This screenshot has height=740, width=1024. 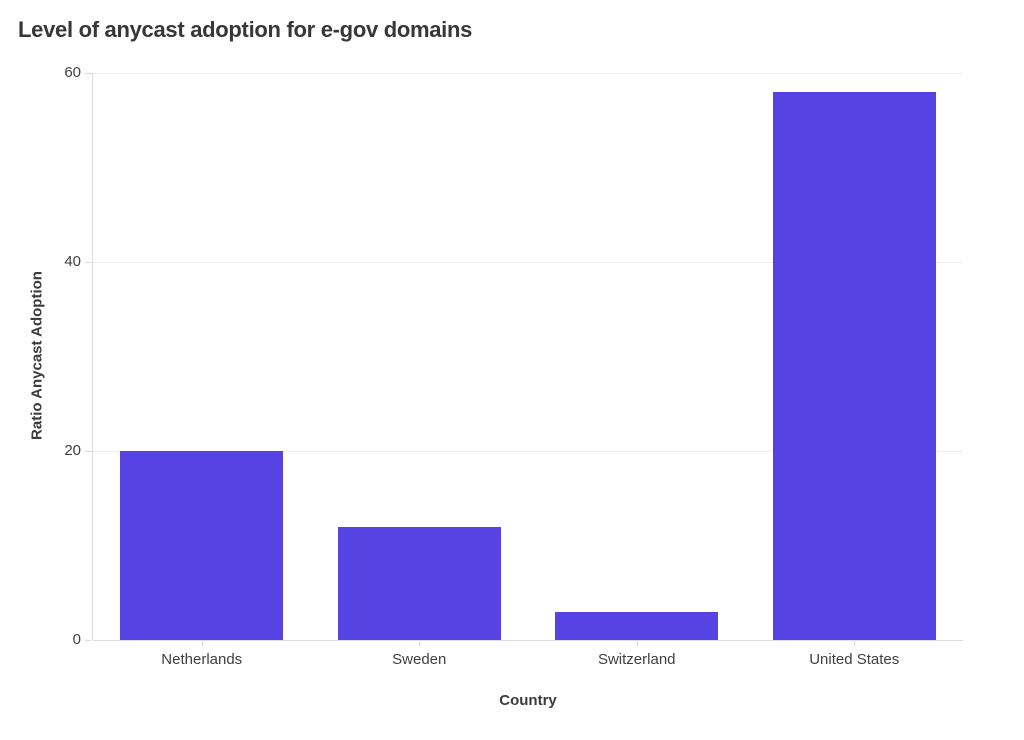 What do you see at coordinates (419, 583) in the screenshot?
I see `bar-sweden` at bounding box center [419, 583].